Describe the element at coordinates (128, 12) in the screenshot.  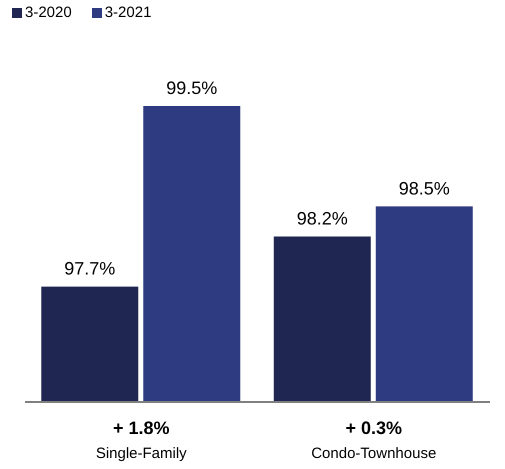
I see `legend-label: 3-2021` at that location.